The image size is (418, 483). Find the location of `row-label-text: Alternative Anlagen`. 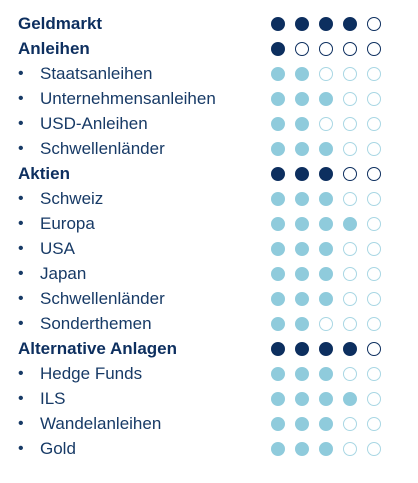

row-label-text: Alternative Anlagen is located at coordinates (98, 348).